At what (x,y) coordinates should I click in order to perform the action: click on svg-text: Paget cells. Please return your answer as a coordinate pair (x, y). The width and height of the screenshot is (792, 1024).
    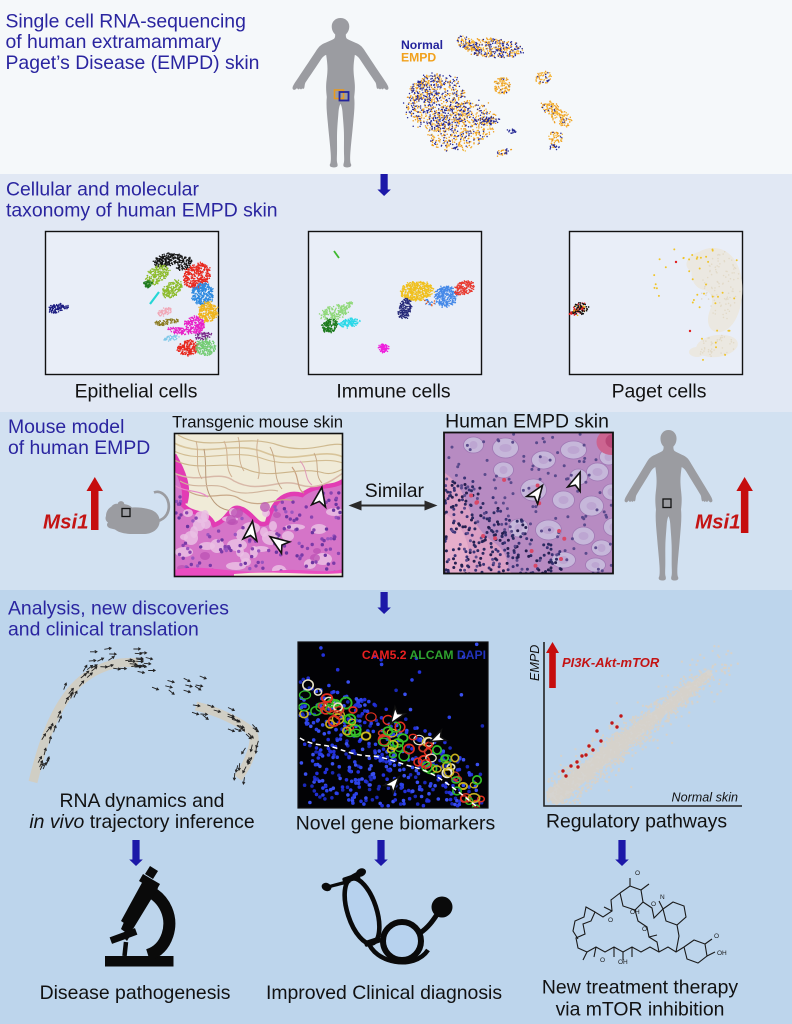
    Looking at the image, I should click on (659, 392).